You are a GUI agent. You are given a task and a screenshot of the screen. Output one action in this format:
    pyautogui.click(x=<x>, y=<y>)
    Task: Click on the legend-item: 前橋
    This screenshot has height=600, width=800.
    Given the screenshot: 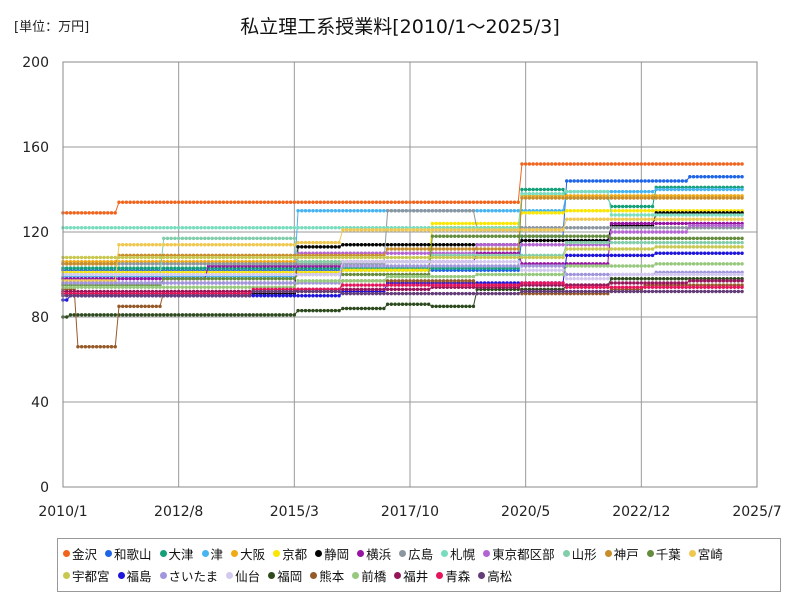 What is the action you would take?
    pyautogui.click(x=369, y=575)
    